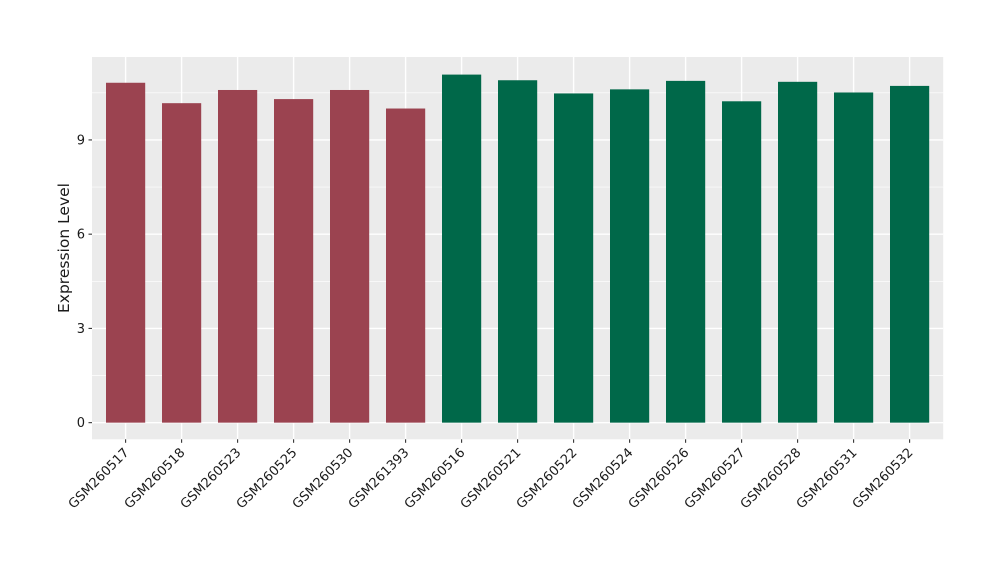 The width and height of the screenshot is (1000, 580). I want to click on bar-GSM261393, so click(406, 265).